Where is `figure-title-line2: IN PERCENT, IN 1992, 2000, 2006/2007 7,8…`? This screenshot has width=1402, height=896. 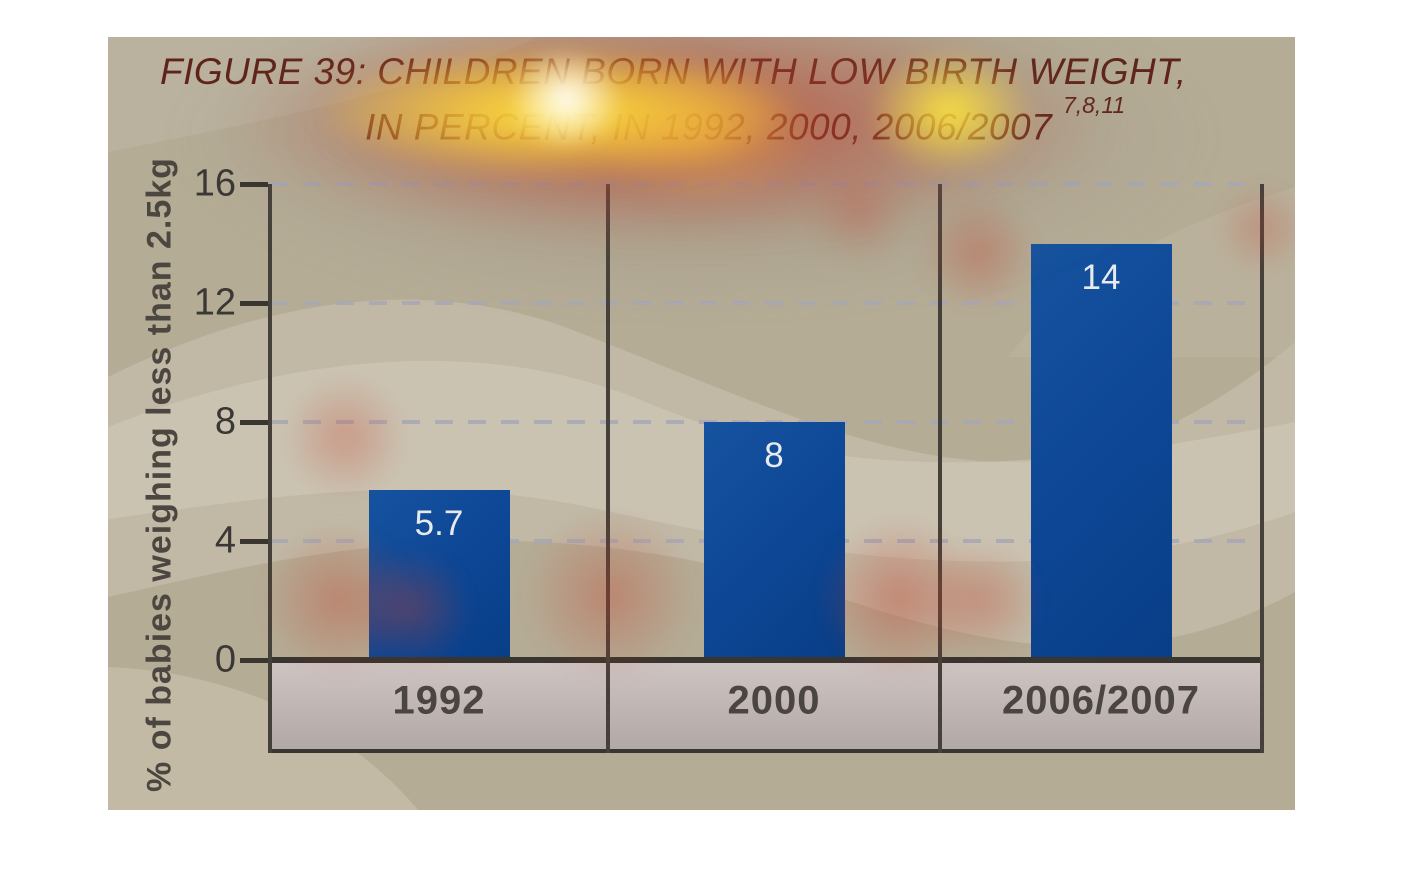
figure-title-line2: IN PERCENT, IN 1992, 2000, 2006/2007 7,8… is located at coordinates (745, 120).